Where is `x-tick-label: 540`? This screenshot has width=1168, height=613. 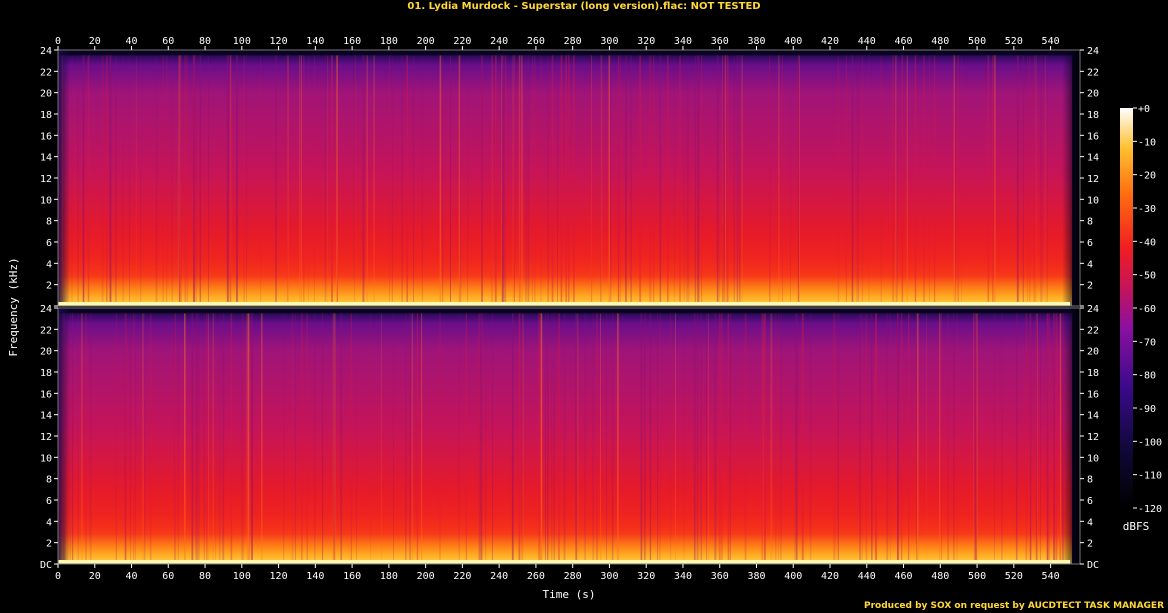 x-tick-label: 540 is located at coordinates (1051, 576).